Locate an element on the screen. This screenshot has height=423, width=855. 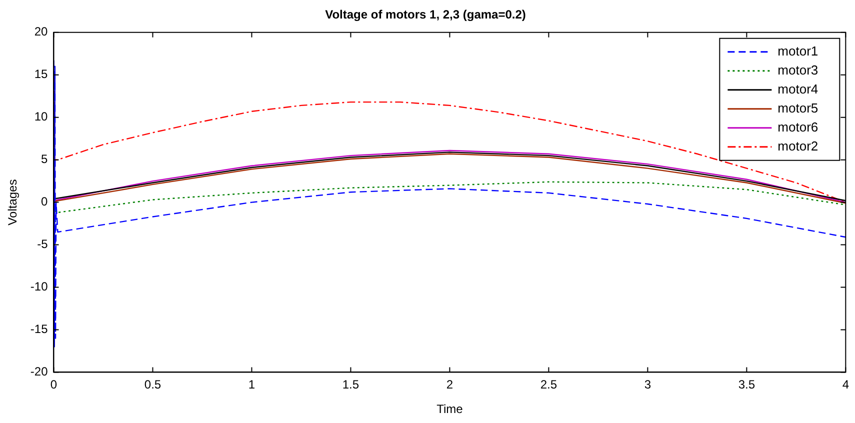
legend-label: motor5 is located at coordinates (798, 108).